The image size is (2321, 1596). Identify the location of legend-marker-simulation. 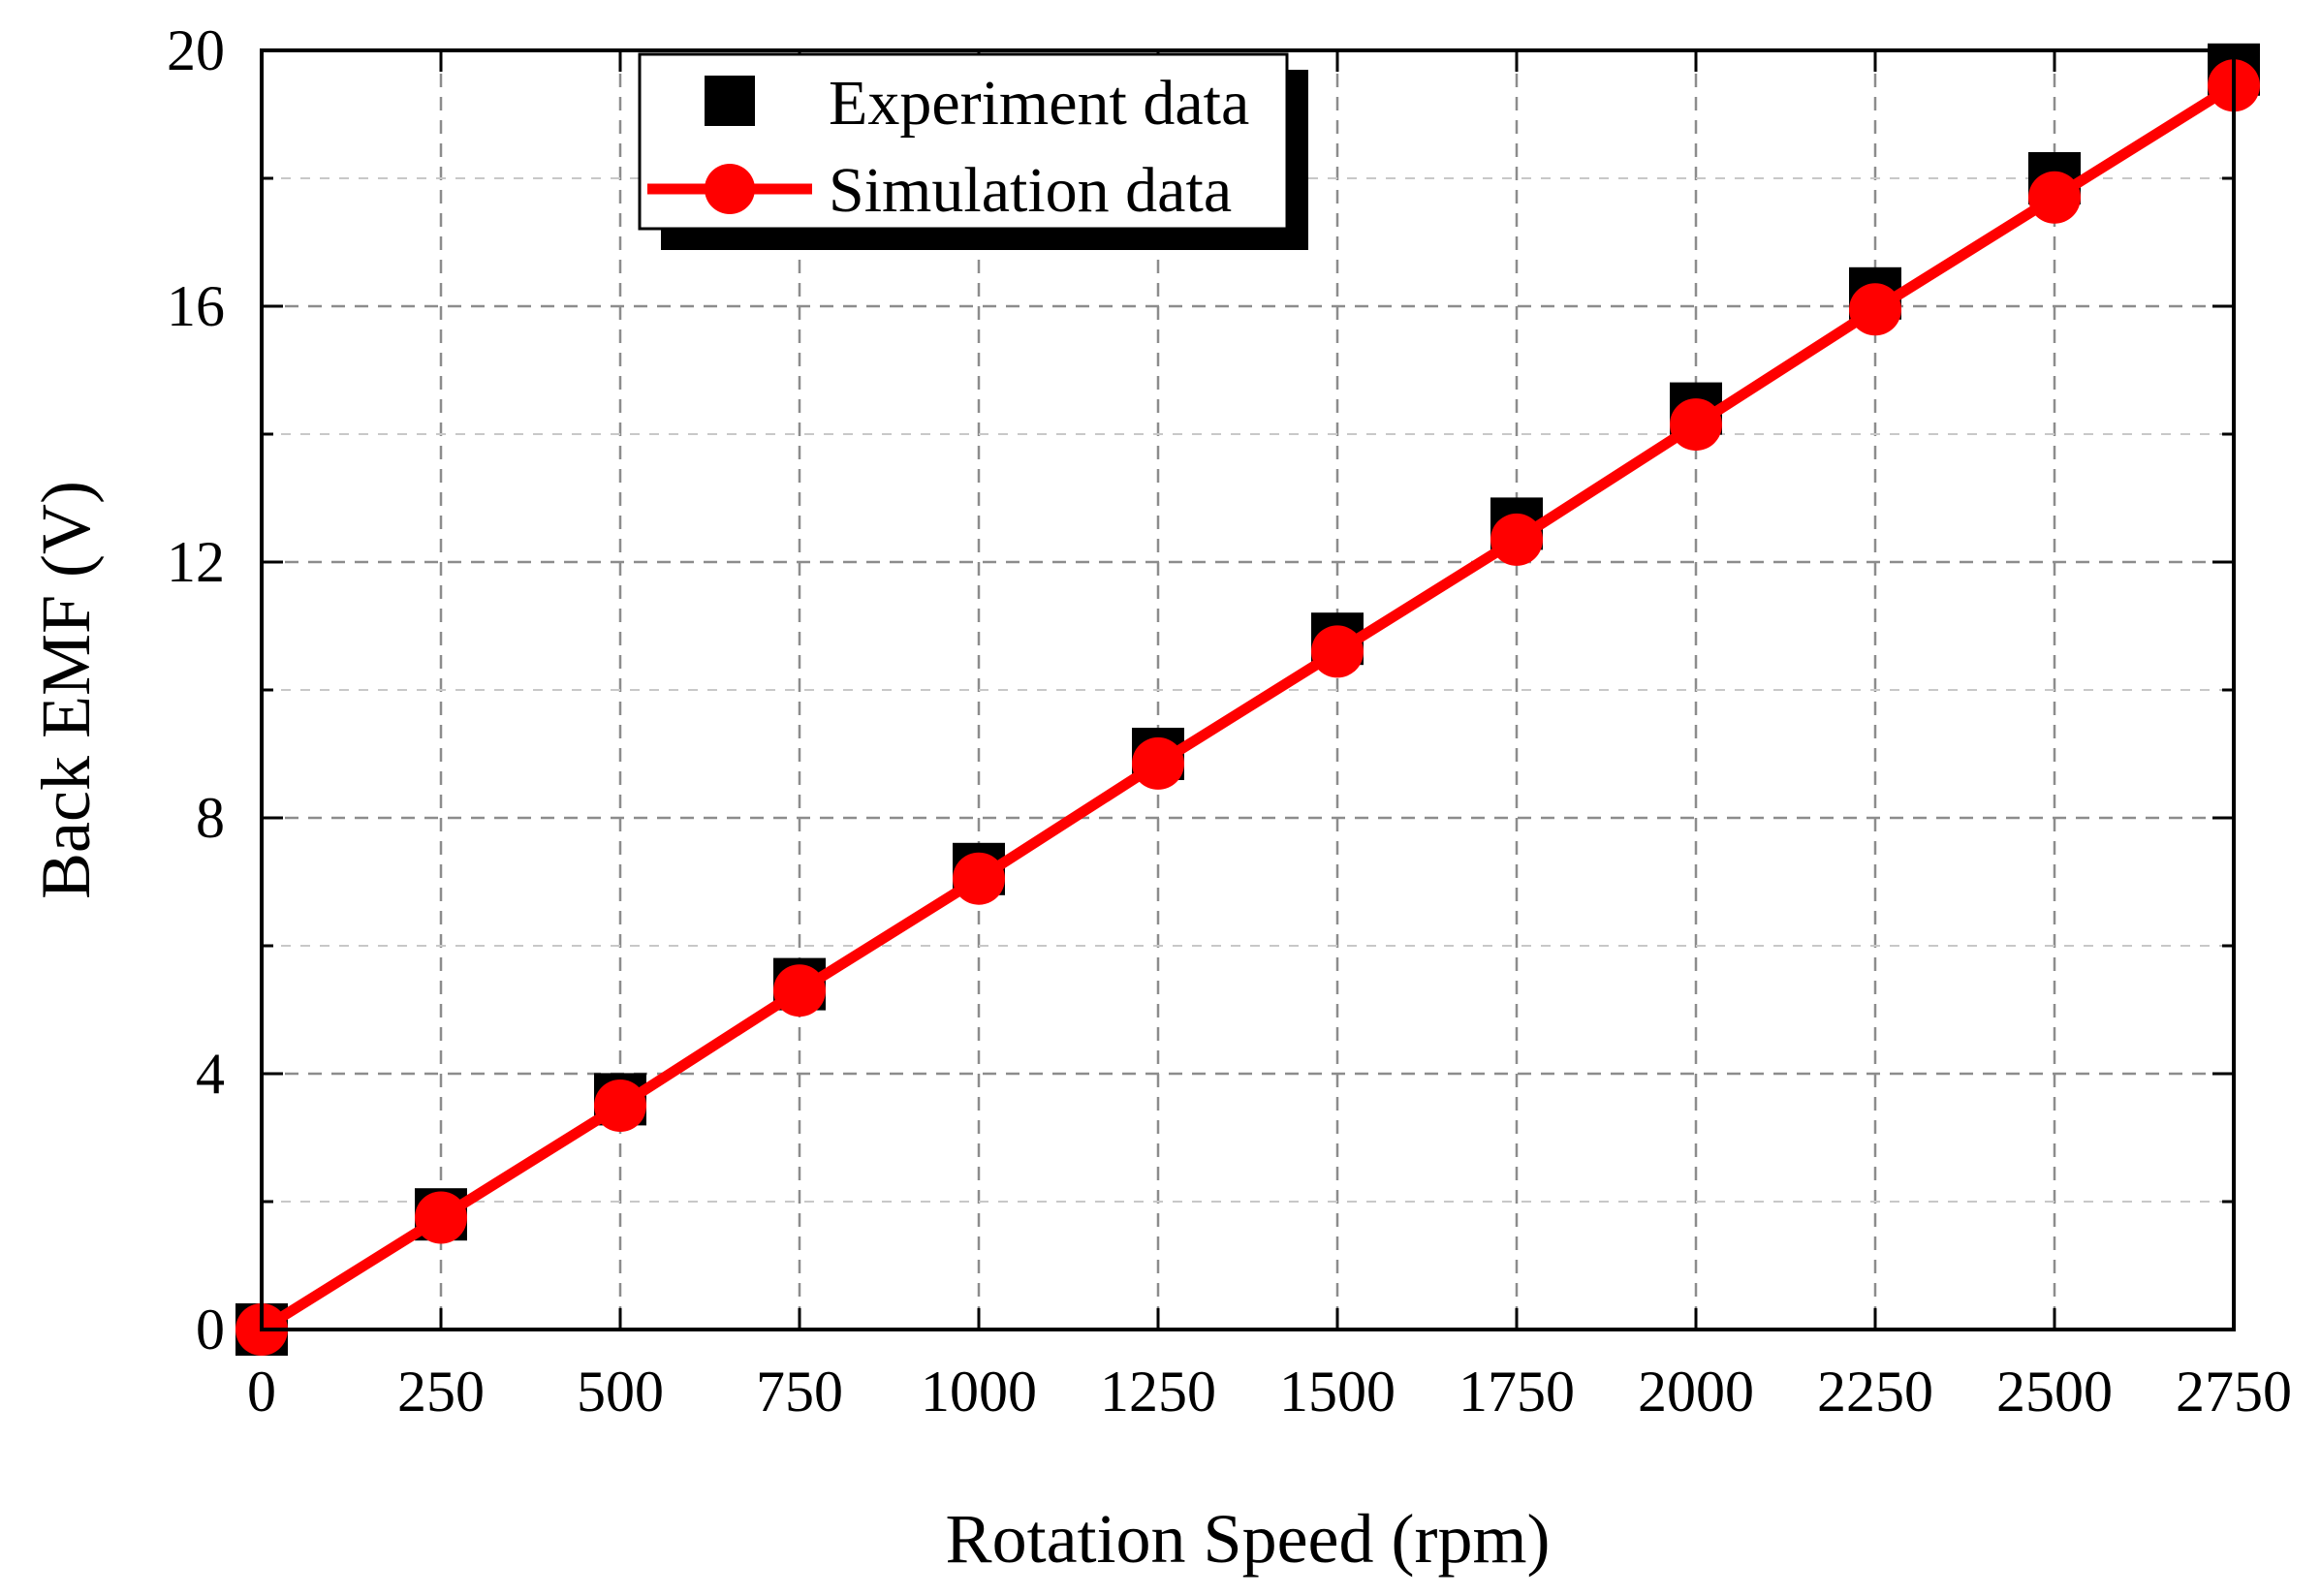
(730, 189).